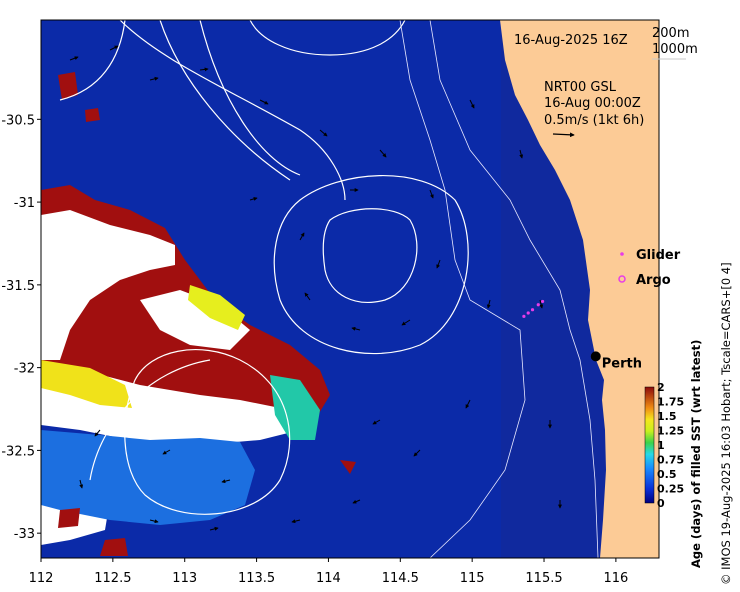 The image size is (740, 592). Describe the element at coordinates (112, 578) in the screenshot. I see `lon-tick-label: 112.5` at that location.